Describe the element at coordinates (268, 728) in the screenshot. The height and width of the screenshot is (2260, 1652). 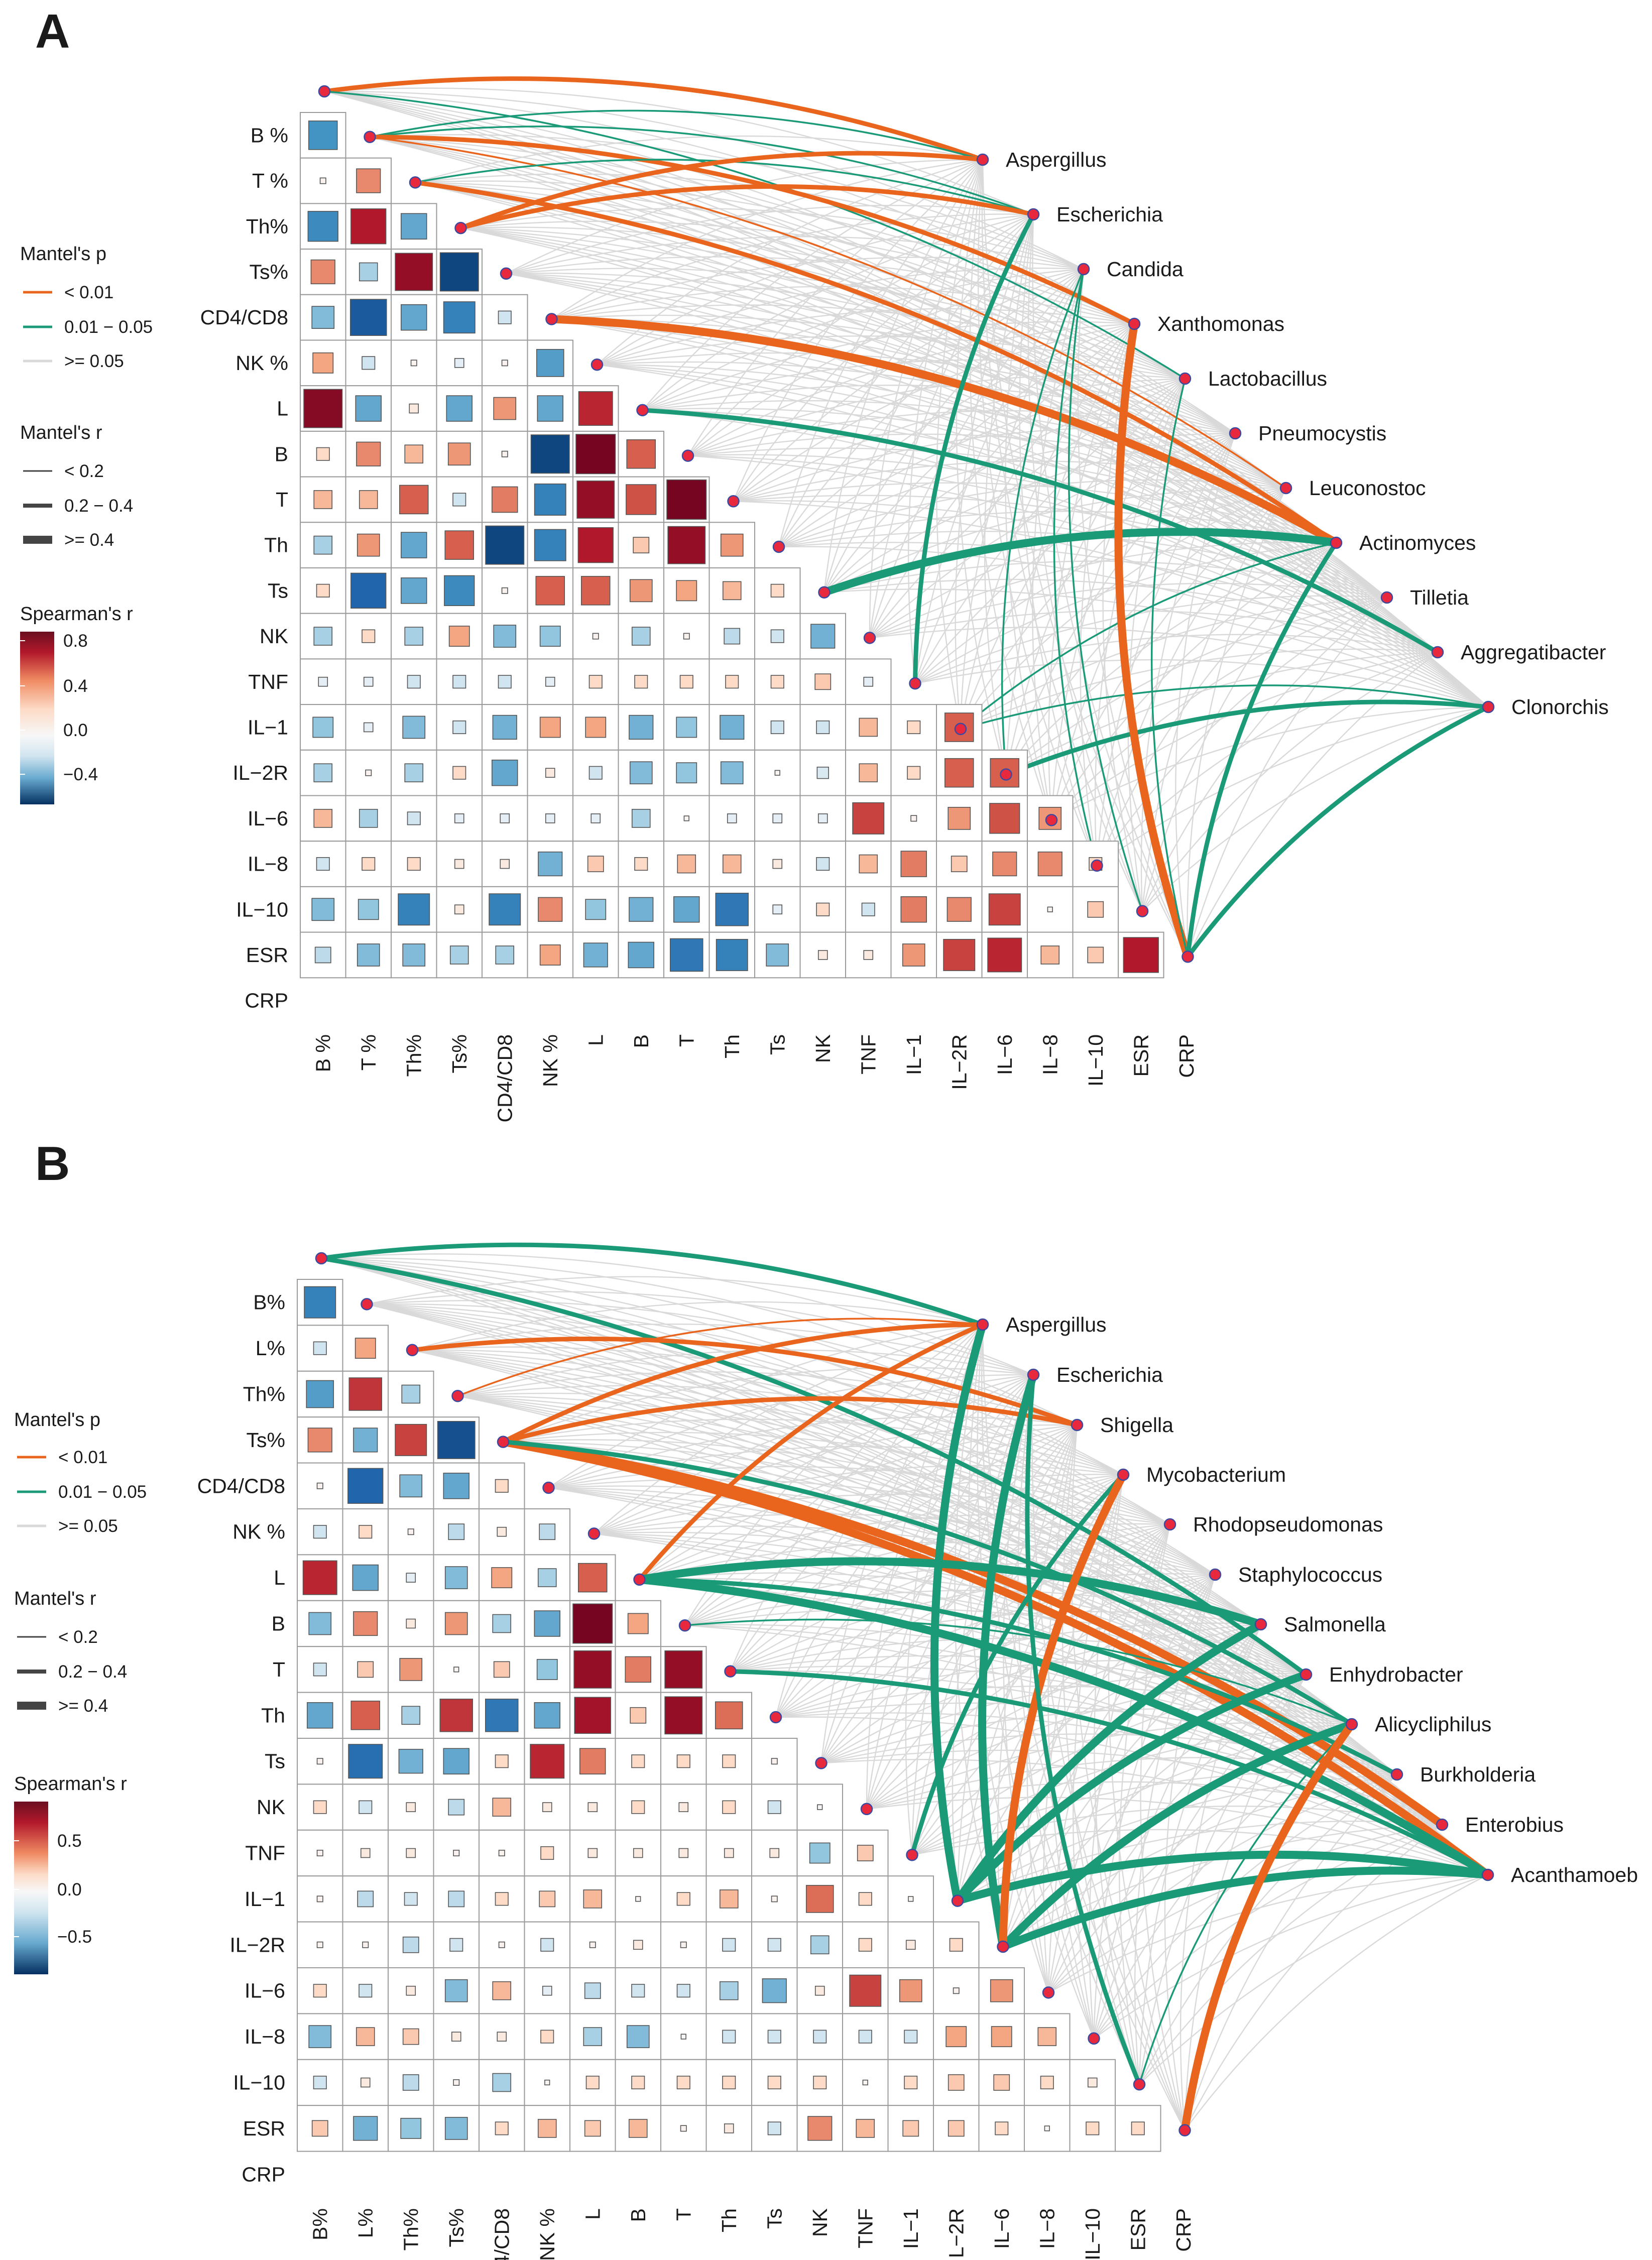
I see `row-label: IL−1` at that location.